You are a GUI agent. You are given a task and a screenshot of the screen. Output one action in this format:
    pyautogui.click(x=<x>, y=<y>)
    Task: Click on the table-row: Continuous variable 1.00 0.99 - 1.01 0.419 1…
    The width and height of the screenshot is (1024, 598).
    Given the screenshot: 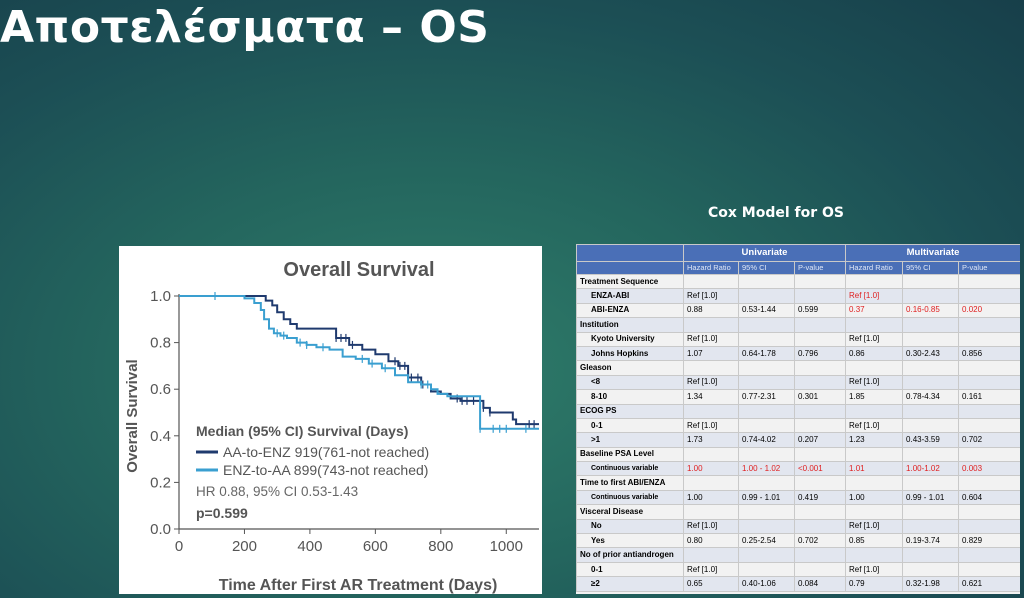 What is the action you would take?
    pyautogui.click(x=798, y=497)
    